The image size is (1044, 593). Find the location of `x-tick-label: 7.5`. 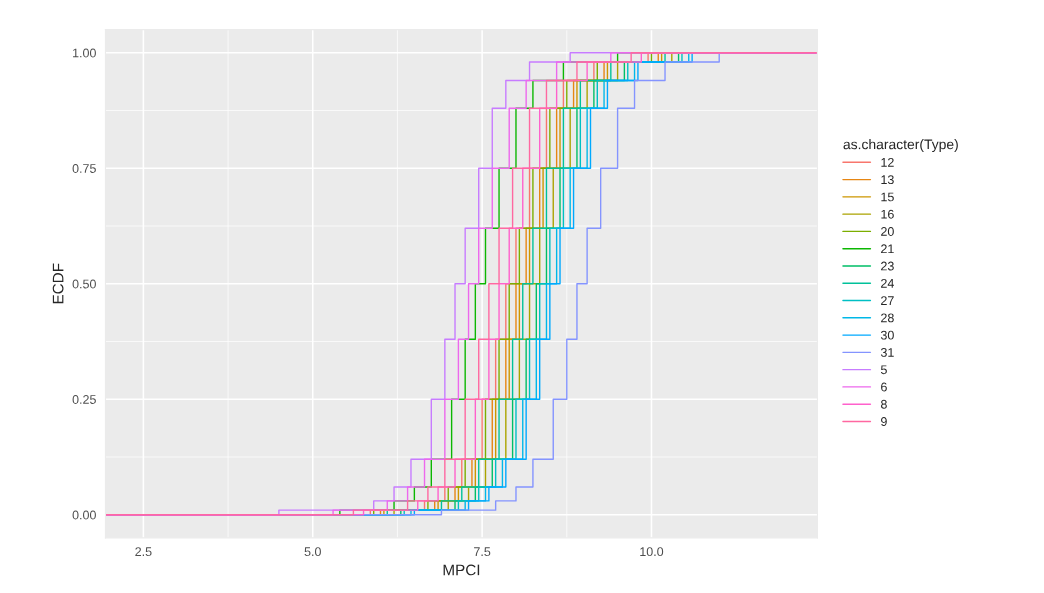

x-tick-label: 7.5 is located at coordinates (482, 552).